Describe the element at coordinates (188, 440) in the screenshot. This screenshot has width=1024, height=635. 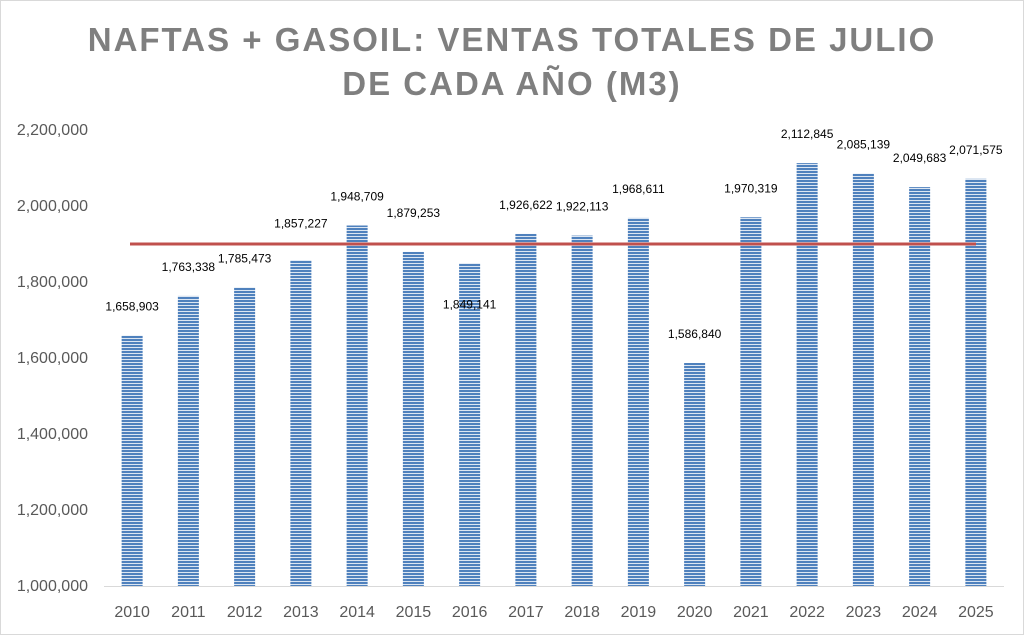
I see `bar-2011` at that location.